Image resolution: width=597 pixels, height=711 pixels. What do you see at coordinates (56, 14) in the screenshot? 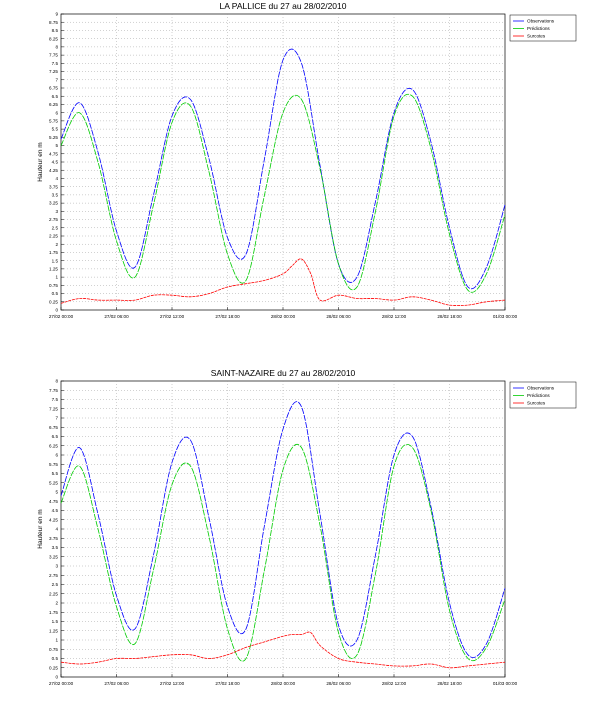
I see `y-tick-label: 9` at bounding box center [56, 14].